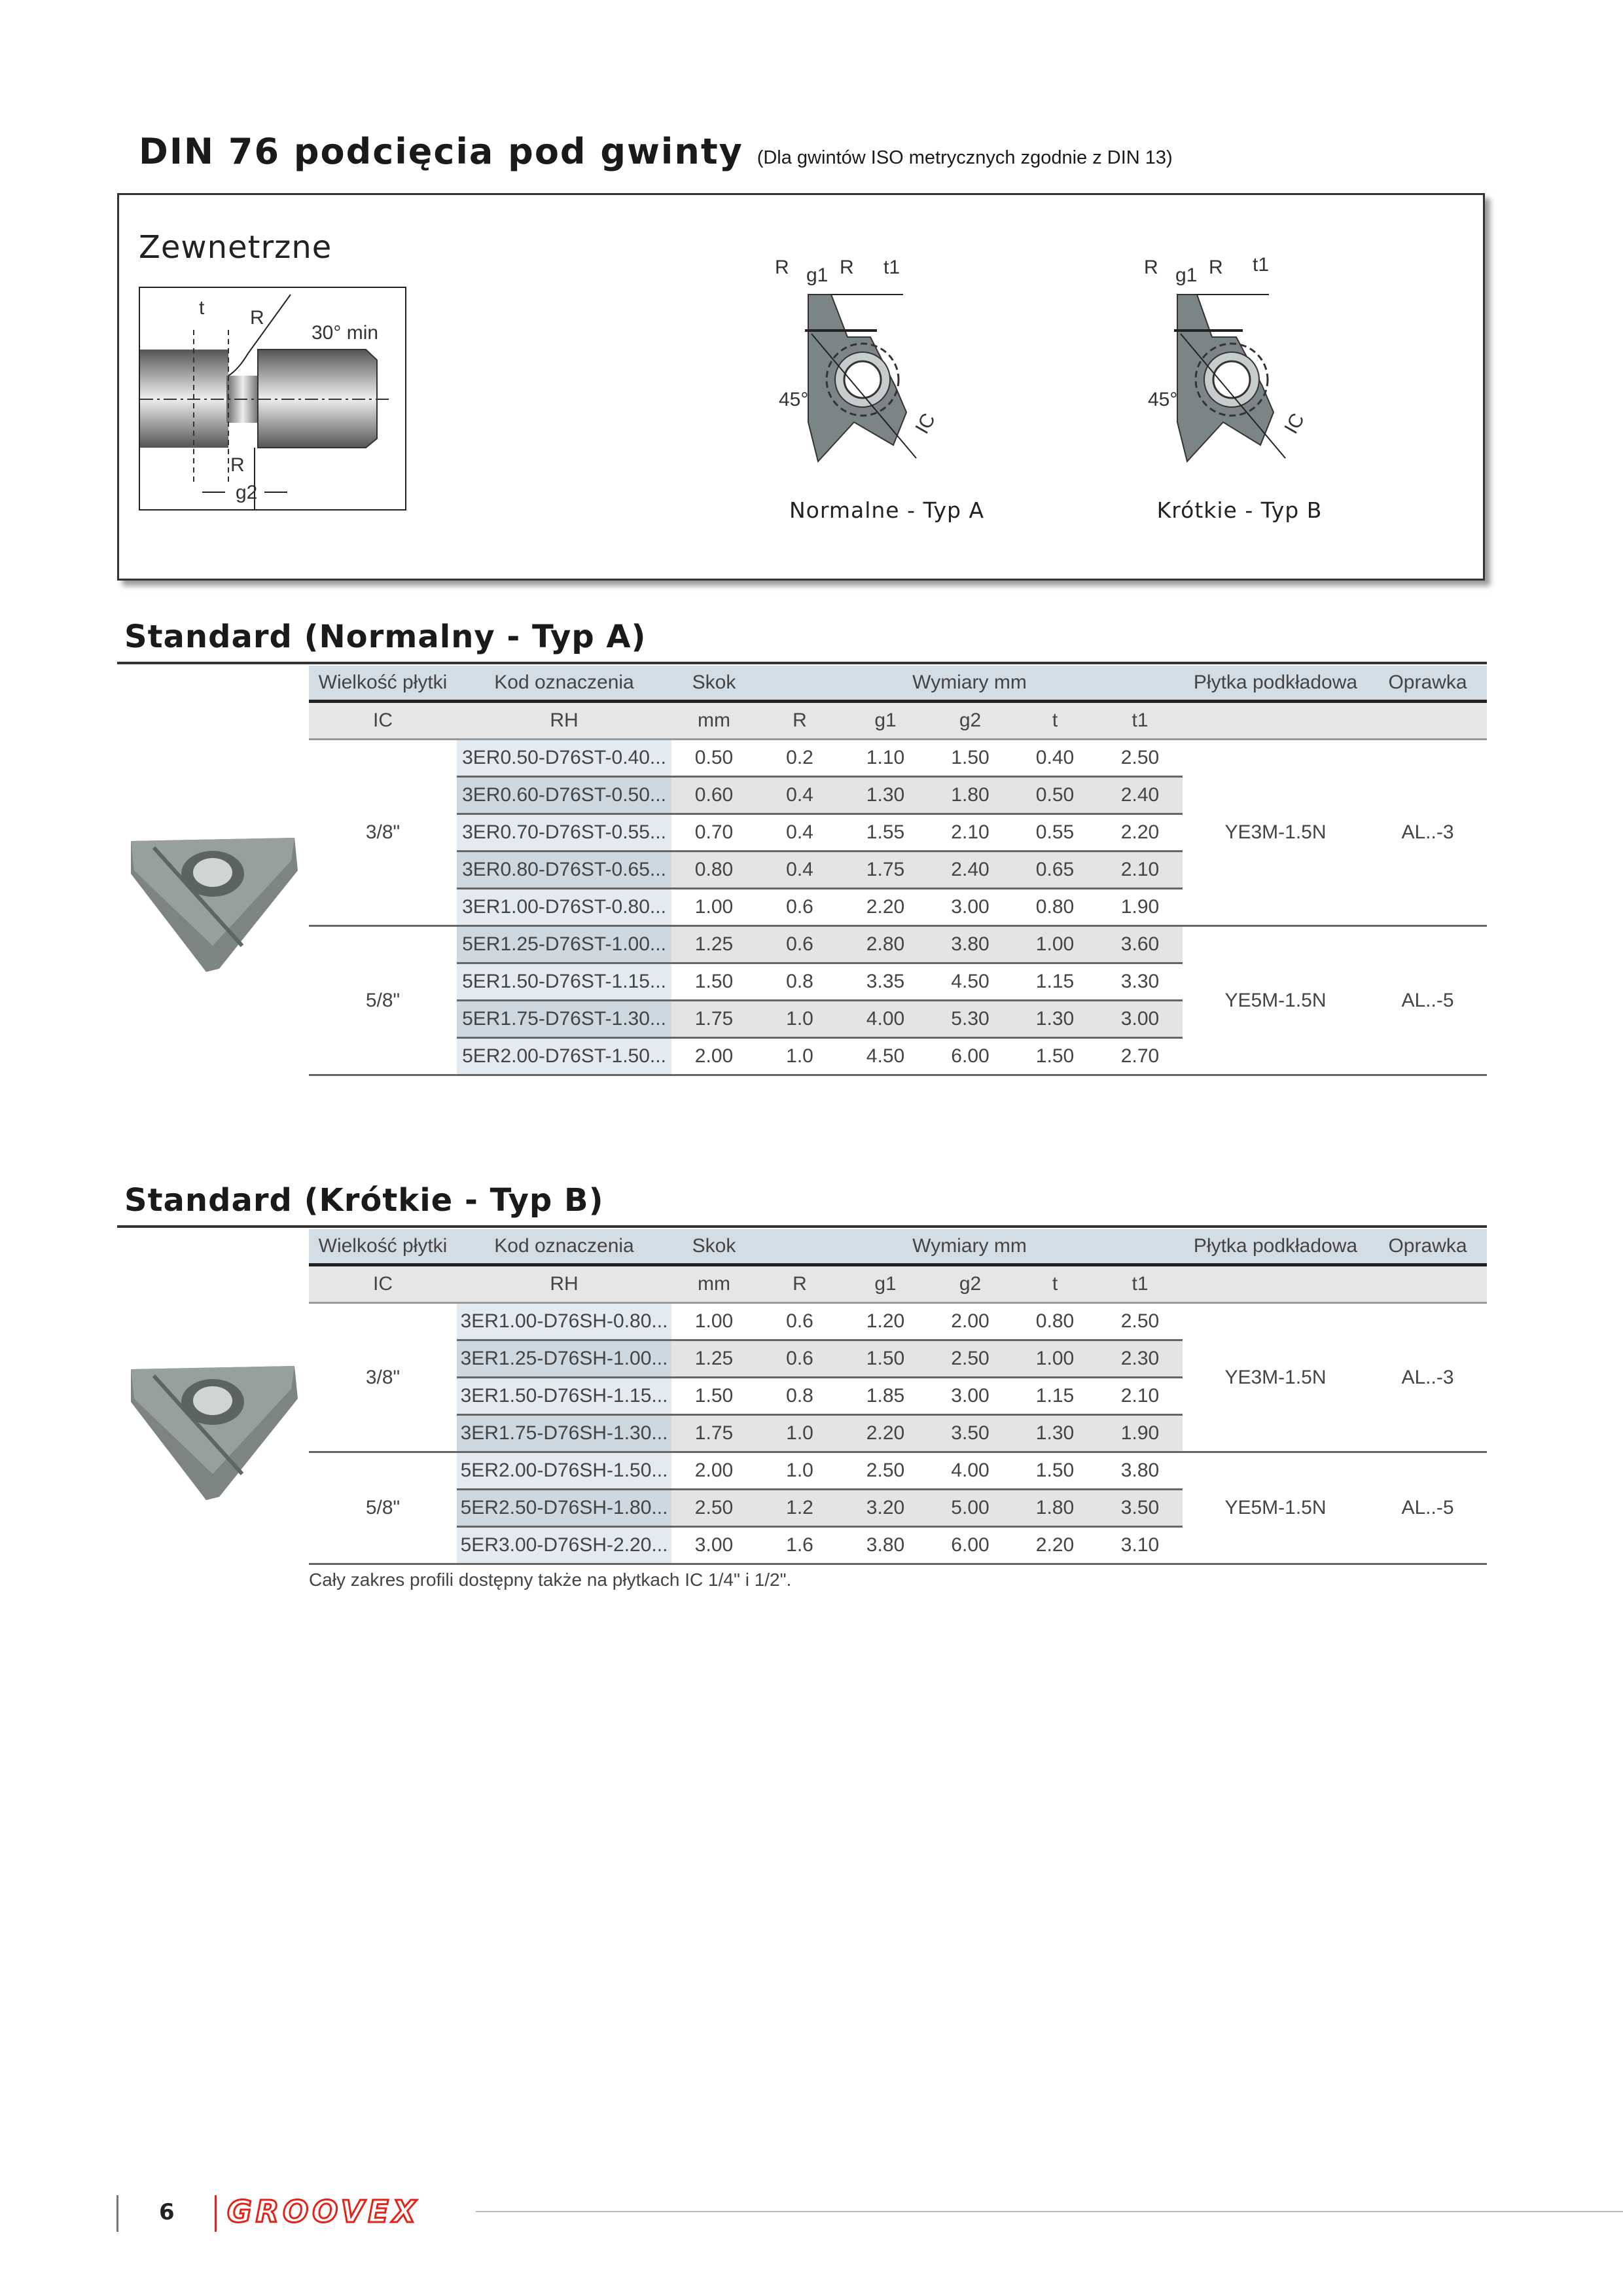  What do you see at coordinates (323, 2212) in the screenshot?
I see `groovex-logo: GROOVEX` at bounding box center [323, 2212].